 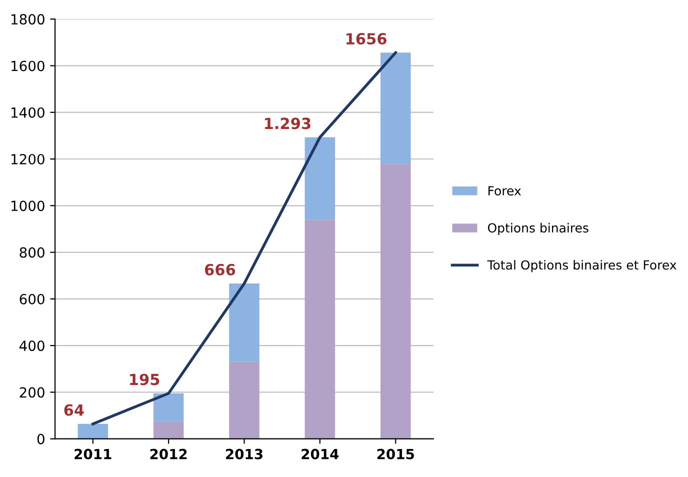 What do you see at coordinates (74, 410) in the screenshot?
I see `data-label: 64` at bounding box center [74, 410].